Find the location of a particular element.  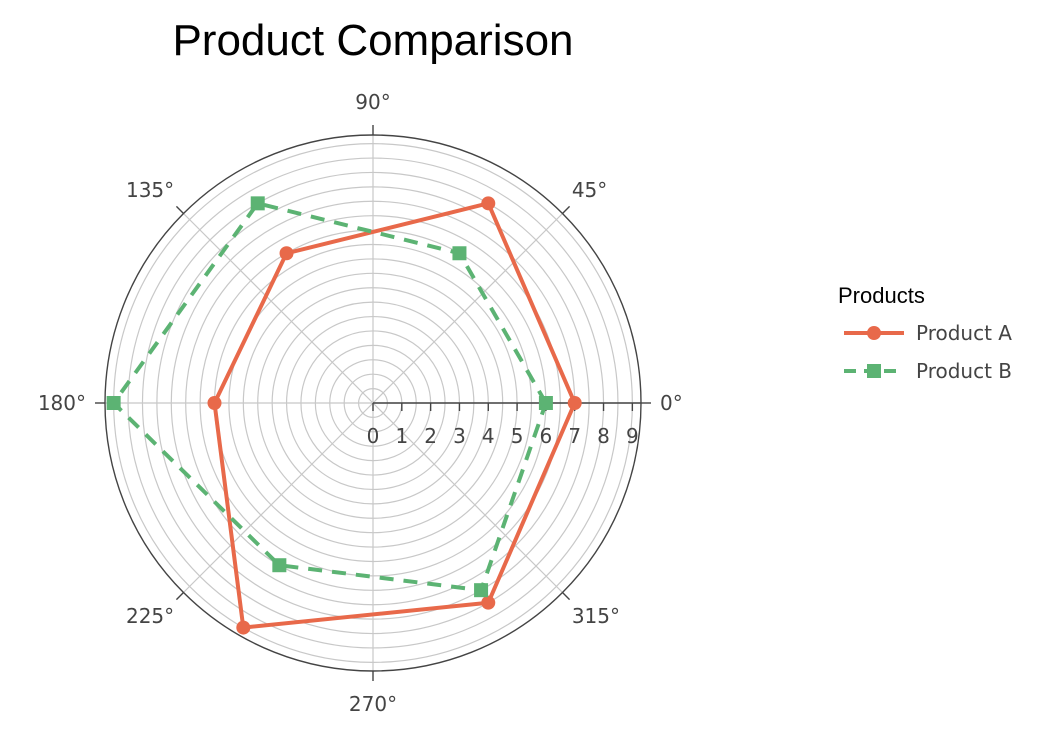

legend-title: Products is located at coordinates (881, 295).